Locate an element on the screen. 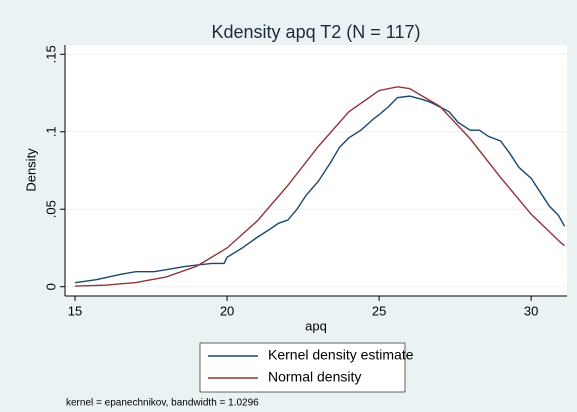 The height and width of the screenshot is (412, 577). x-tick-label: 30 is located at coordinates (531, 310).